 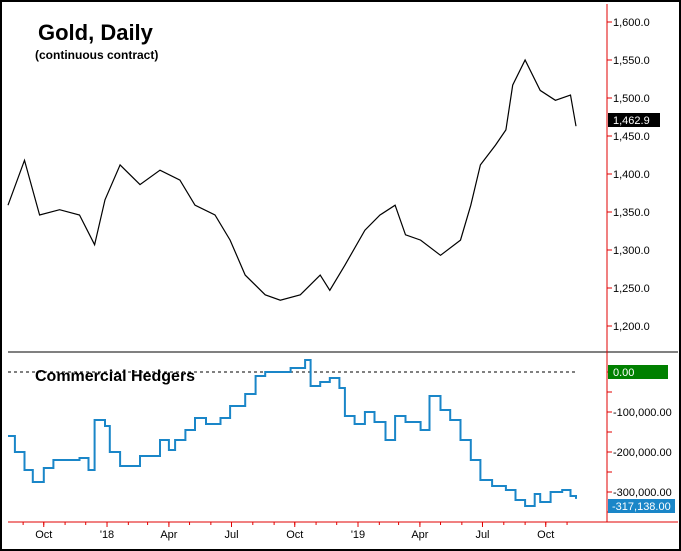 What do you see at coordinates (96, 55) in the screenshot?
I see `chart-subtitle: (continuous contract)` at bounding box center [96, 55].